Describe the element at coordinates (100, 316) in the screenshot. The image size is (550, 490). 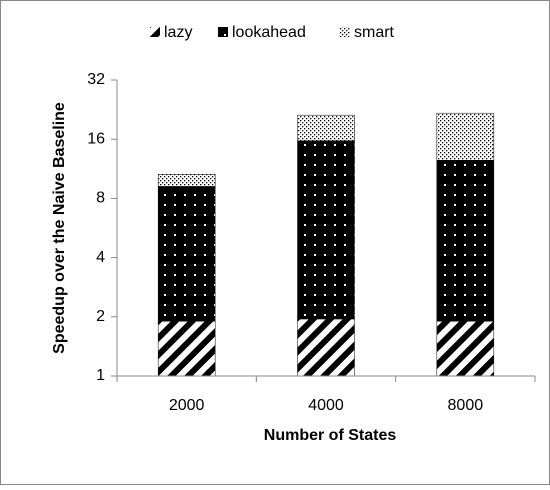
I see `y-tick-label: 2` at that location.